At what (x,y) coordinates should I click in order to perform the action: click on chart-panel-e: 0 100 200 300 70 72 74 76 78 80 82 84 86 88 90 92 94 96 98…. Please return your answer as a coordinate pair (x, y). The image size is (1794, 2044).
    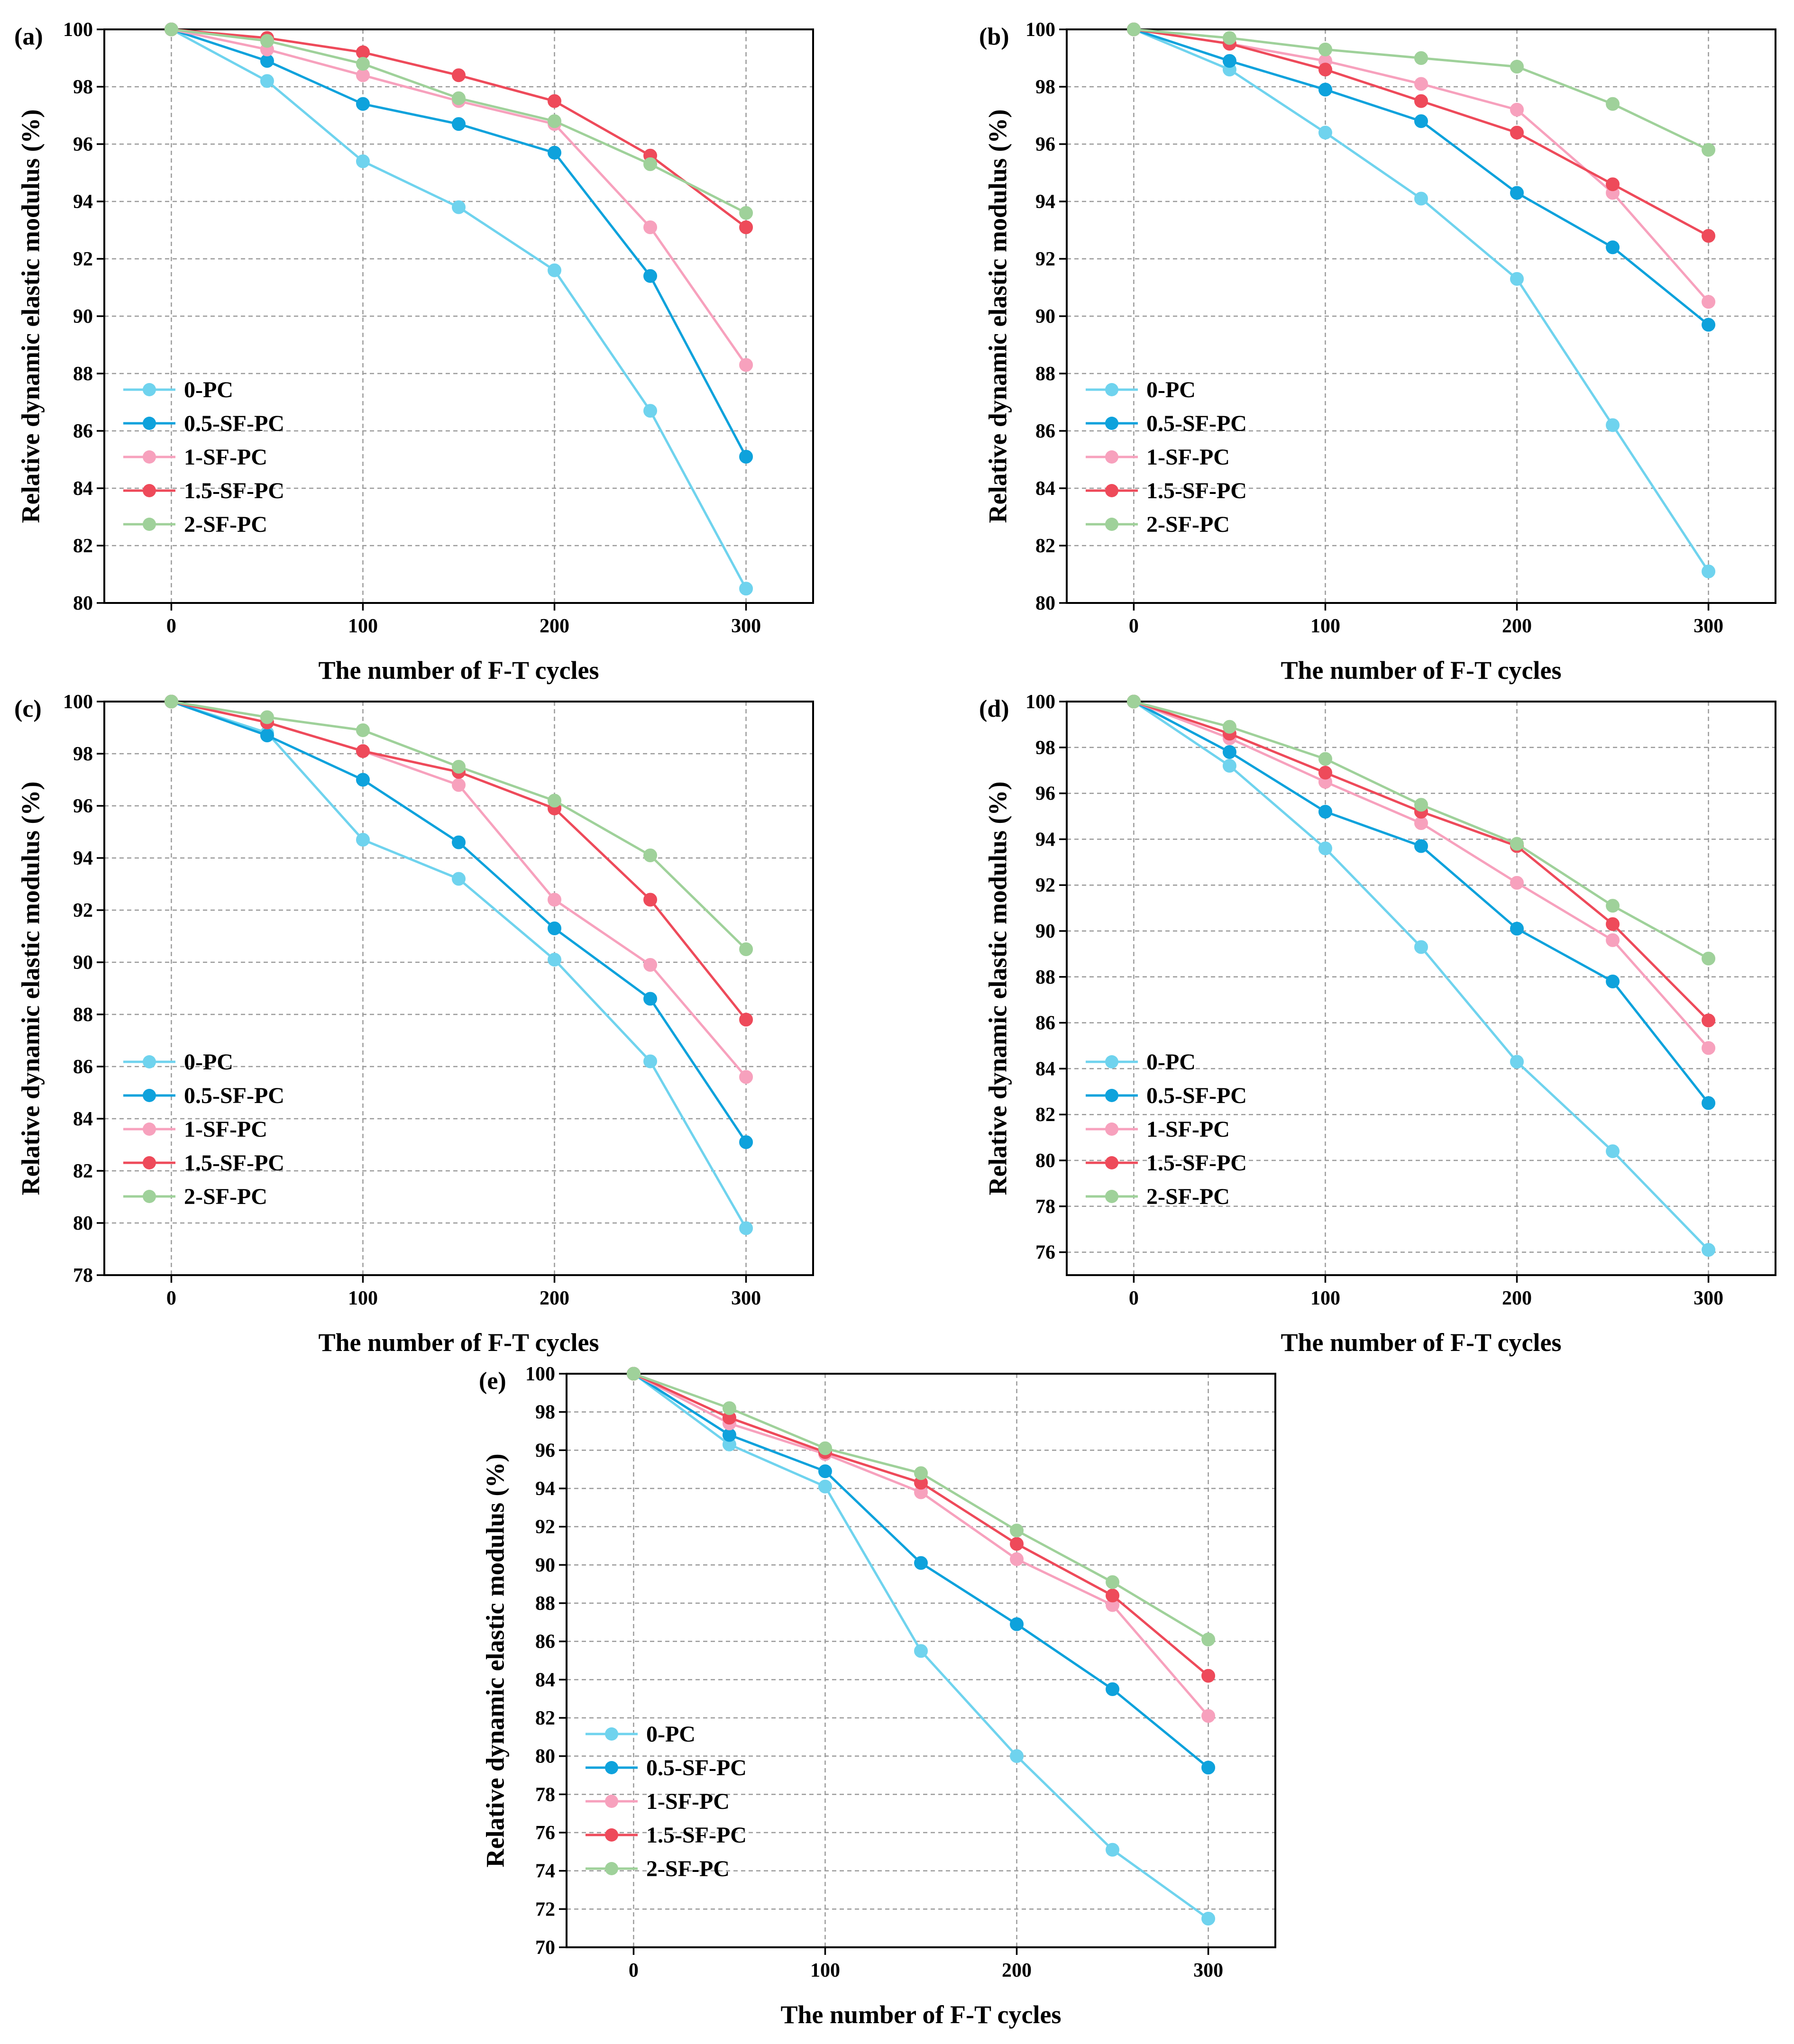
    Looking at the image, I should click on (877, 1696).